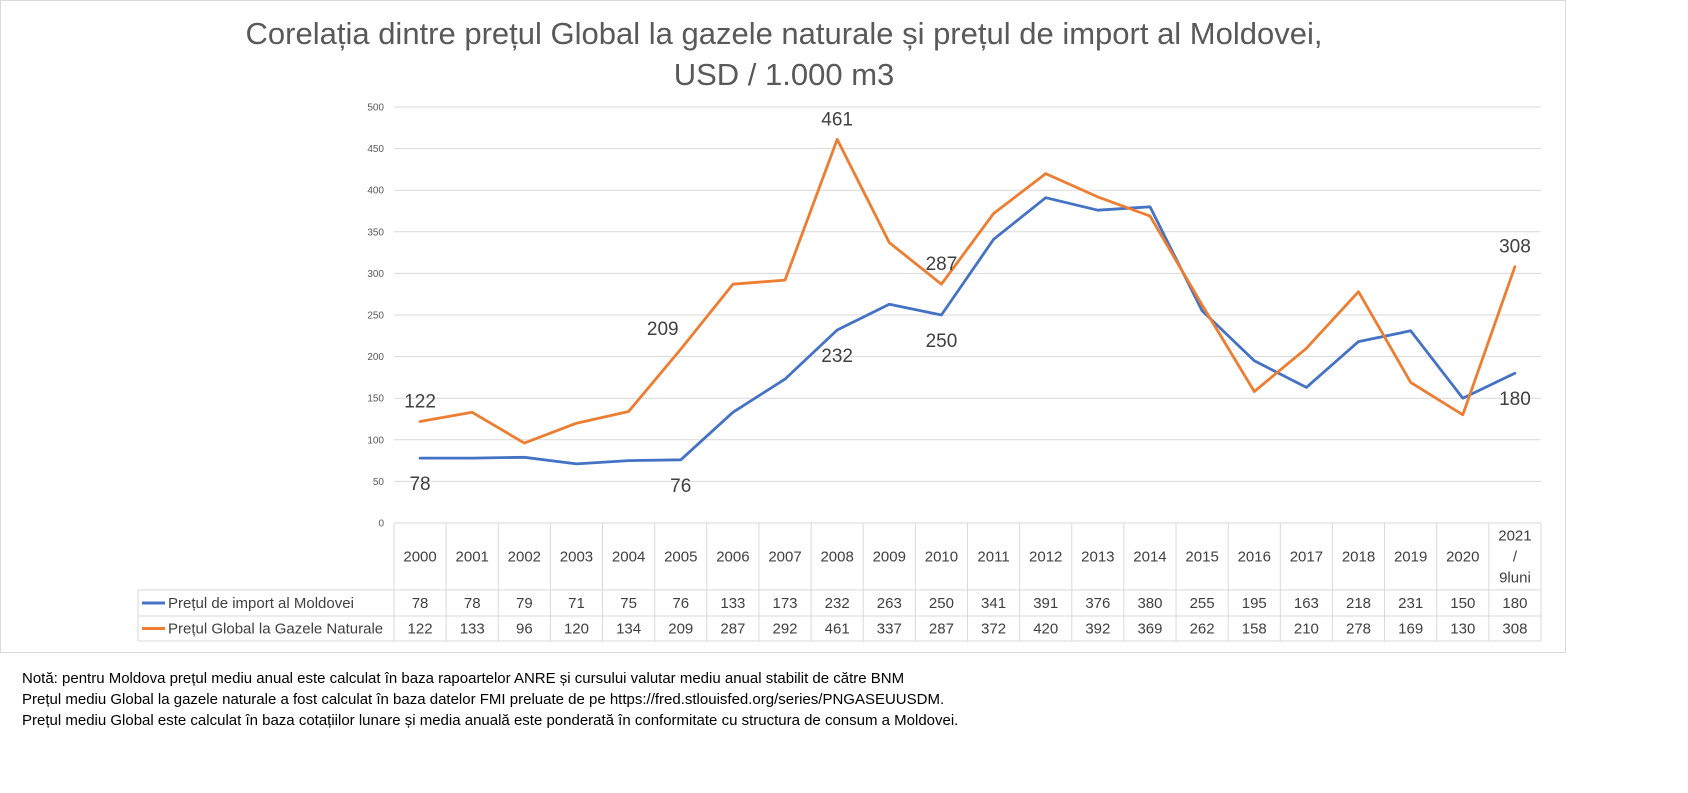 The width and height of the screenshot is (1688, 793). I want to click on category-label: 2010, so click(941, 557).